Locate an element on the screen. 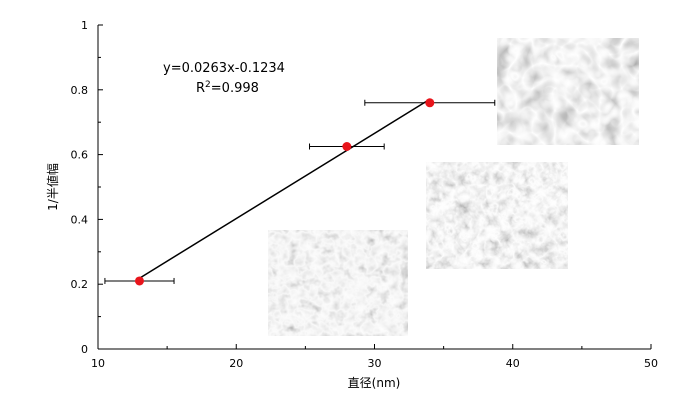  sem-image-large-diameter is located at coordinates (568, 91).